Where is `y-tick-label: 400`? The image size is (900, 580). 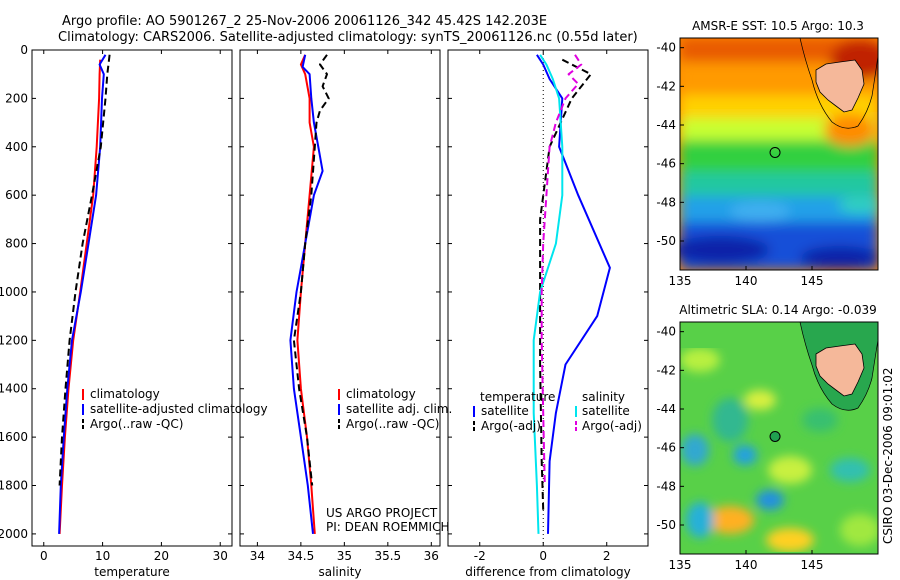 y-tick-label: 400 is located at coordinates (16, 147).